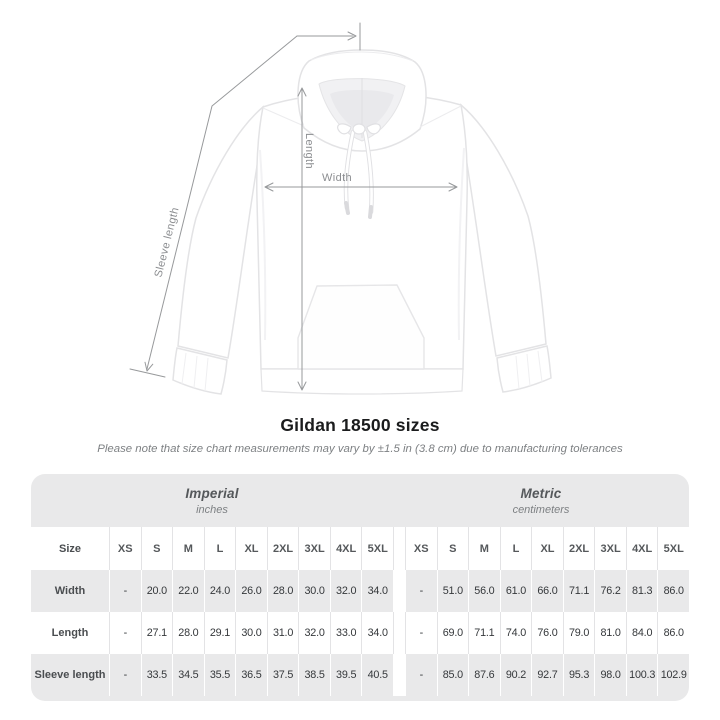  What do you see at coordinates (515, 675) in the screenshot?
I see `measurement-cell: 90.2` at bounding box center [515, 675].